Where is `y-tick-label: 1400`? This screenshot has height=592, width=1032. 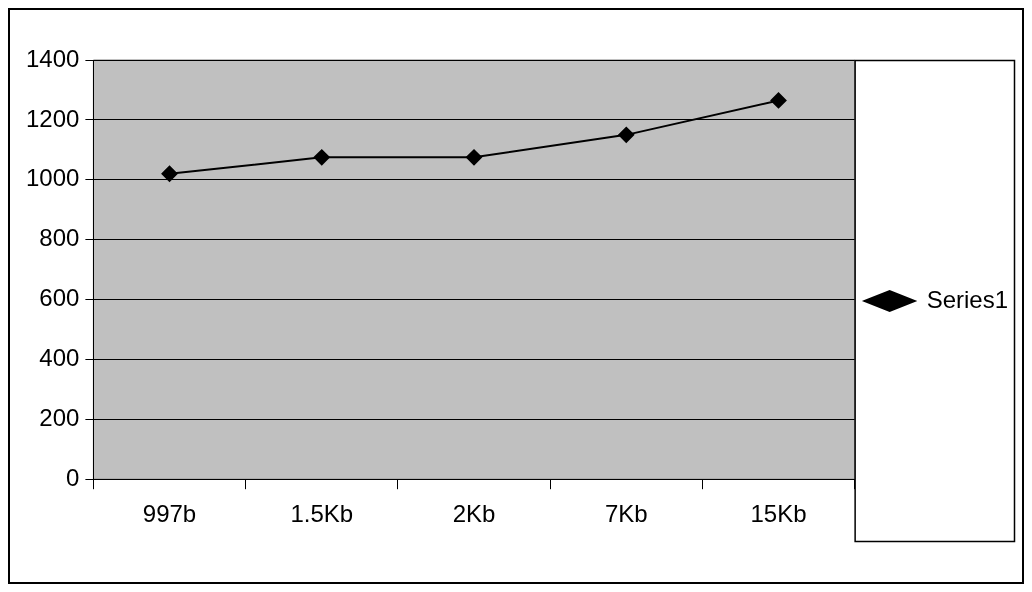
y-tick-label: 1400 is located at coordinates (53, 58).